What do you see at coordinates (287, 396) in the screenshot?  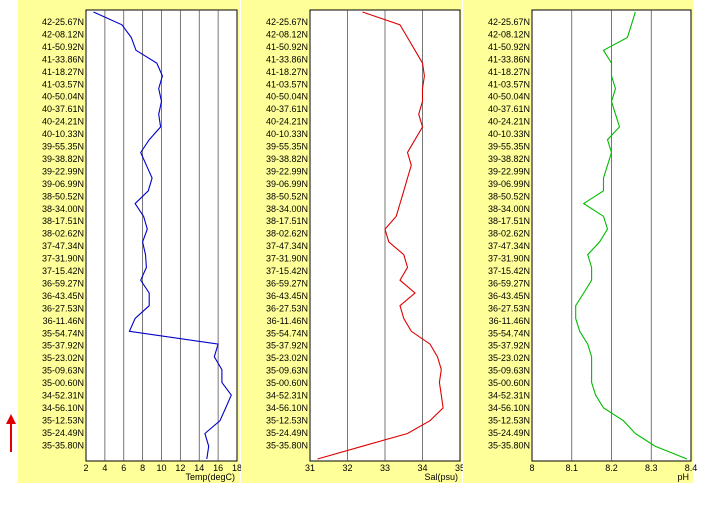 I see `latitude-label: 34-52.31N` at bounding box center [287, 396].